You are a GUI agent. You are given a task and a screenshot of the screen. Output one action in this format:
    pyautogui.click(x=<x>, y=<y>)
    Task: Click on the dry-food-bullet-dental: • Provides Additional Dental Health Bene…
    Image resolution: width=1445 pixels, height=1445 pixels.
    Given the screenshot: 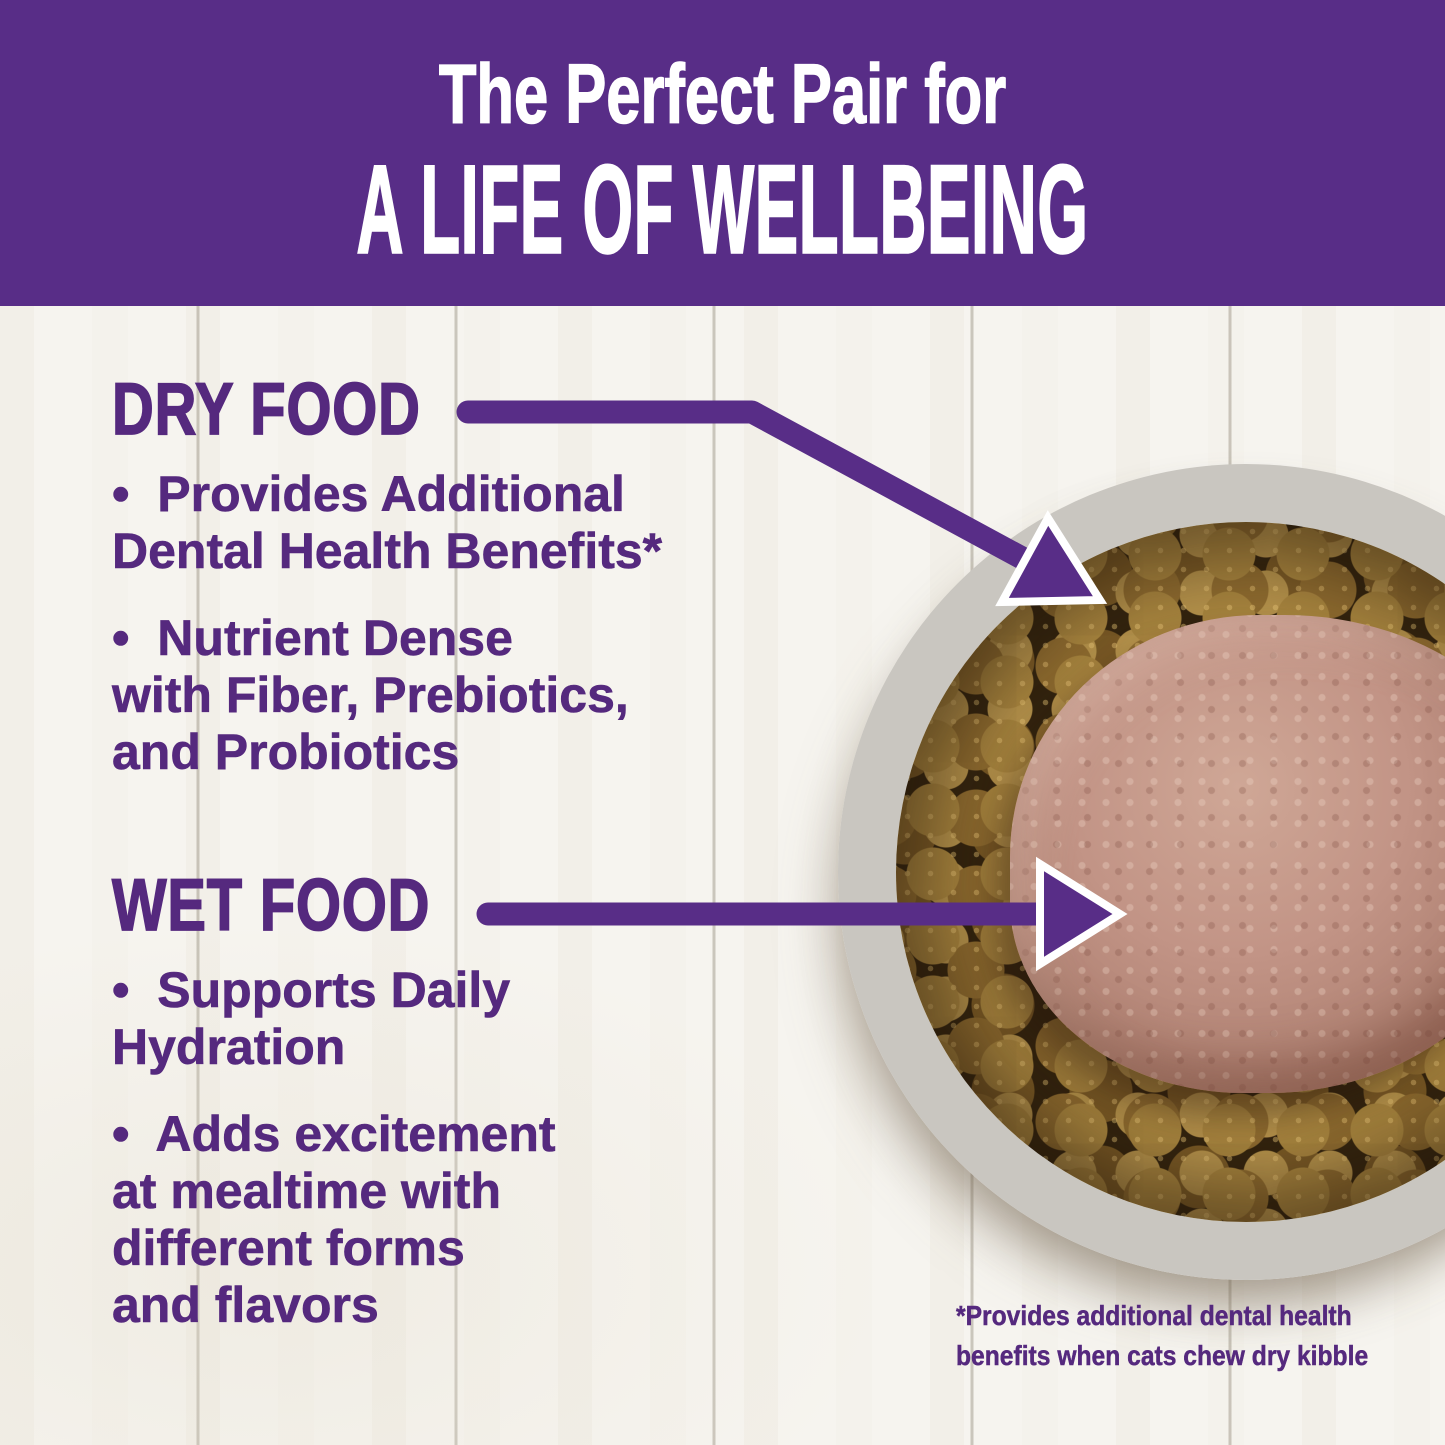 What is the action you would take?
    pyautogui.click(x=387, y=523)
    